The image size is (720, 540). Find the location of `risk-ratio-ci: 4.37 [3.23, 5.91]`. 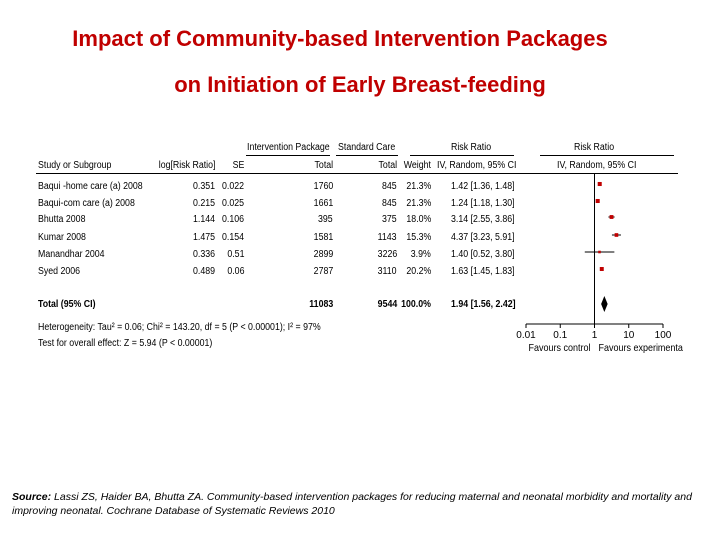

risk-ratio-ci: 4.37 [3.23, 5.91] is located at coordinates (483, 237).